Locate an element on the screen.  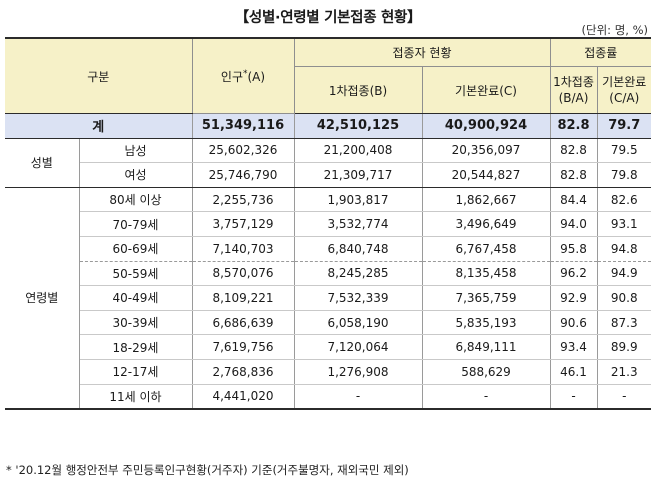
header-complete-rate: 기본완료 (C/A) is located at coordinates (624, 90).